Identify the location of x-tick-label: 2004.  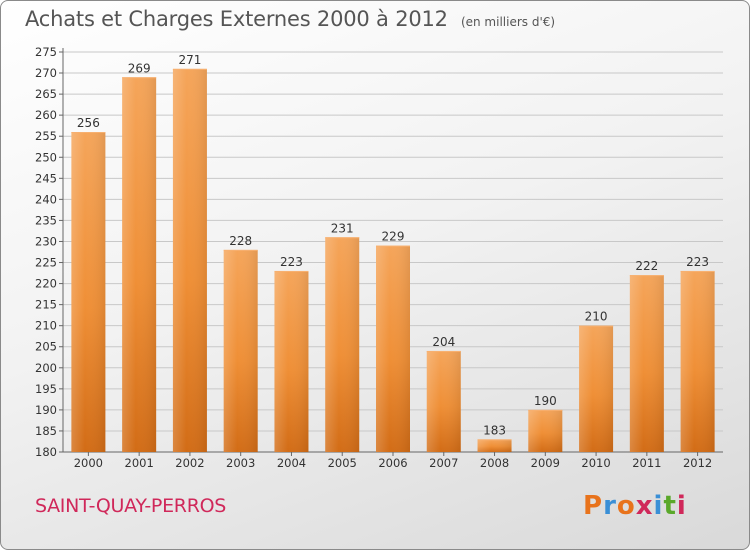
(291, 463).